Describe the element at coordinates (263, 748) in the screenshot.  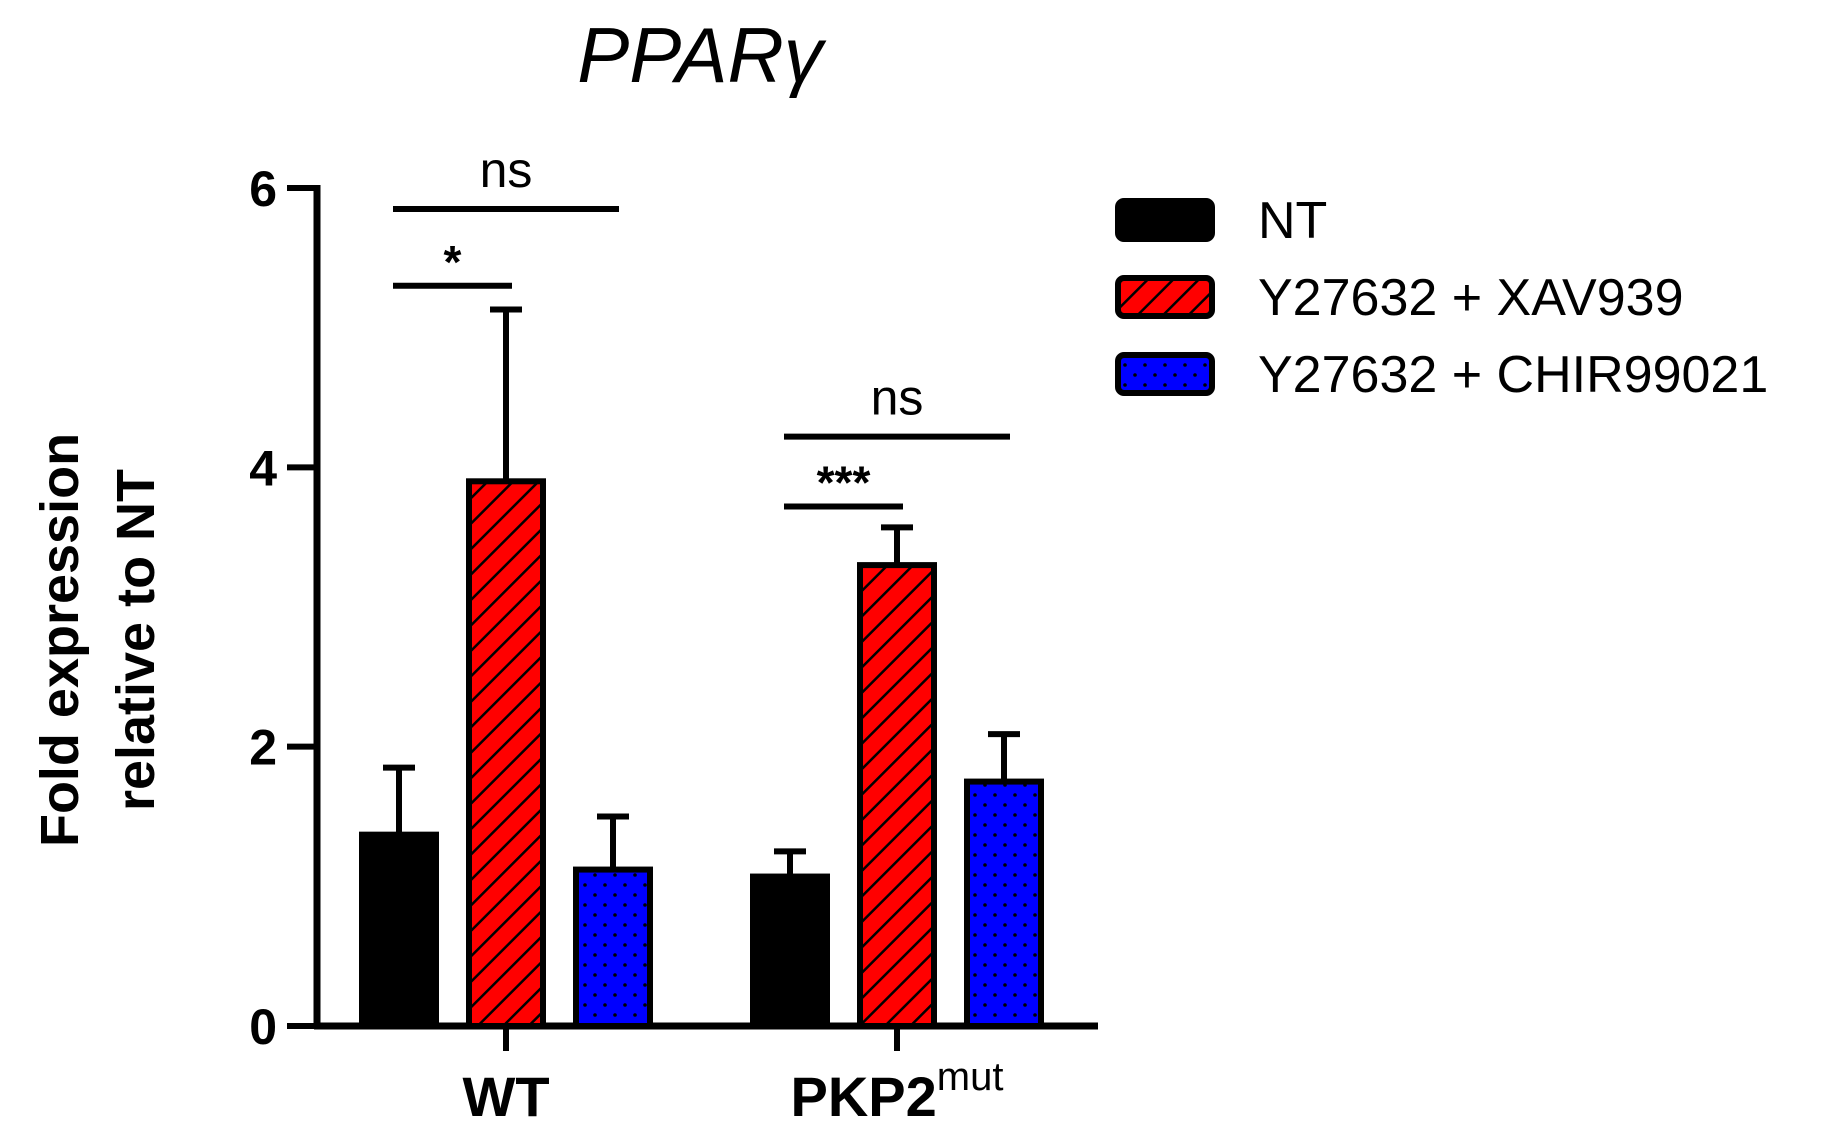
I see `y-tick-label: 2` at that location.